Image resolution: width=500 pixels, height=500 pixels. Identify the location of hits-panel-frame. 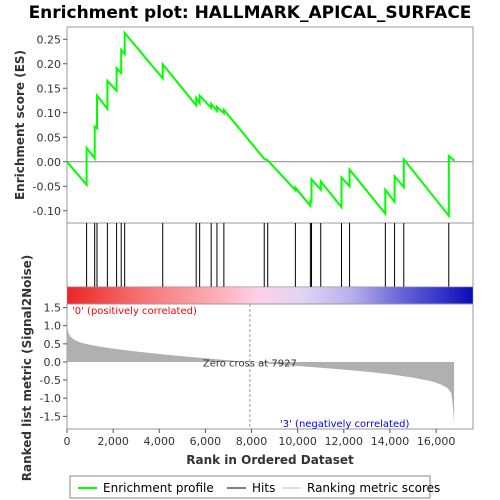
(270, 255).